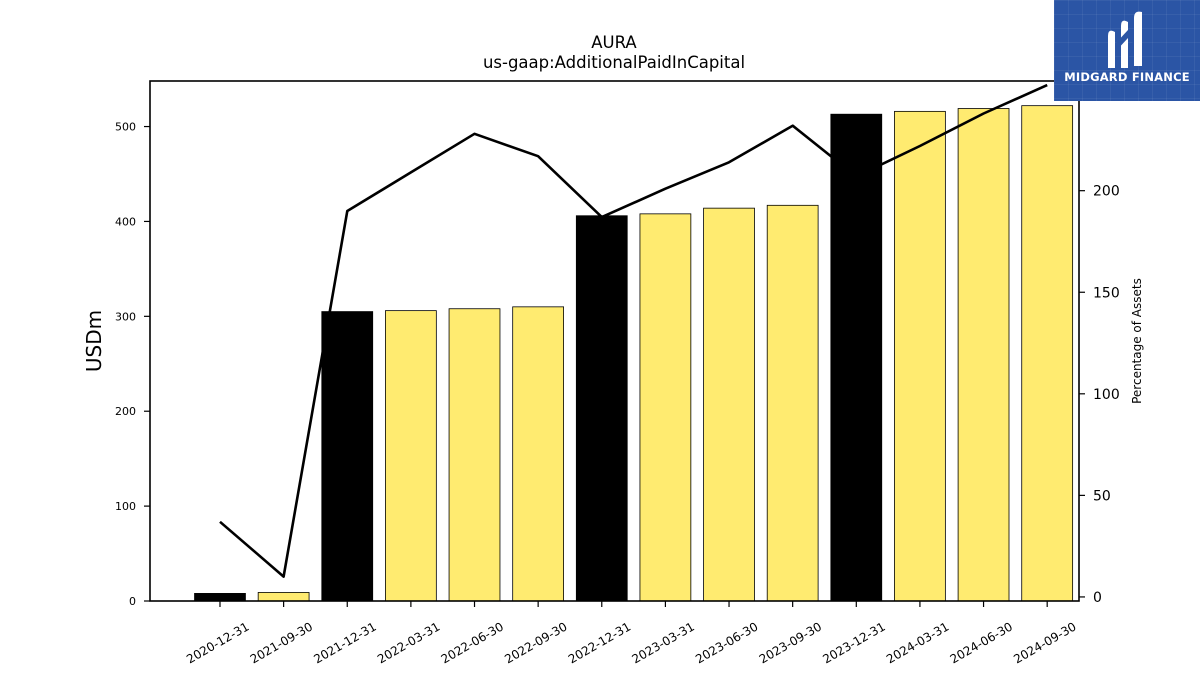 The width and height of the screenshot is (1200, 675). Describe the element at coordinates (917, 642) in the screenshot. I see `x-tick-label-2024-03-31: 2024-03-31` at that location.